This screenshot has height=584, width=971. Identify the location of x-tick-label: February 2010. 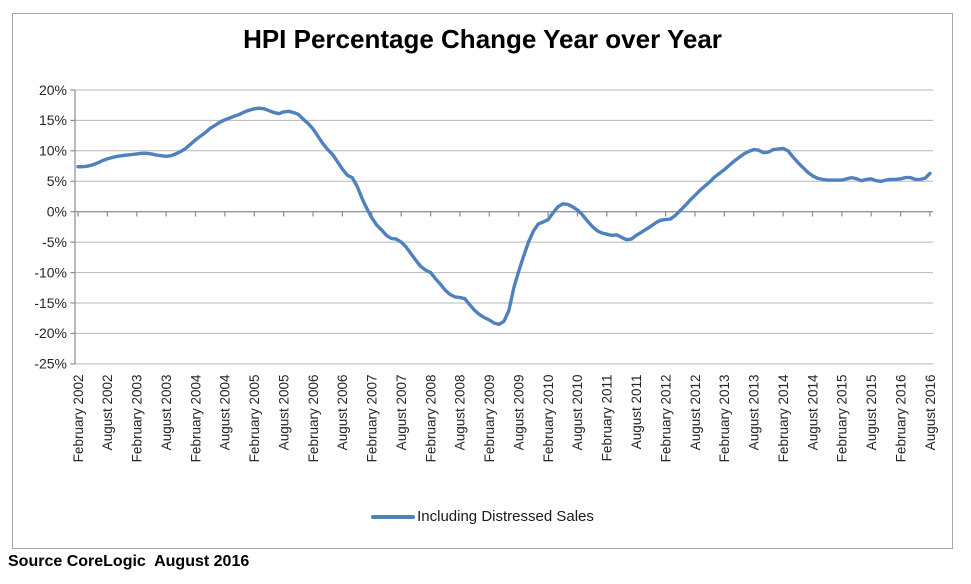
(548, 419).